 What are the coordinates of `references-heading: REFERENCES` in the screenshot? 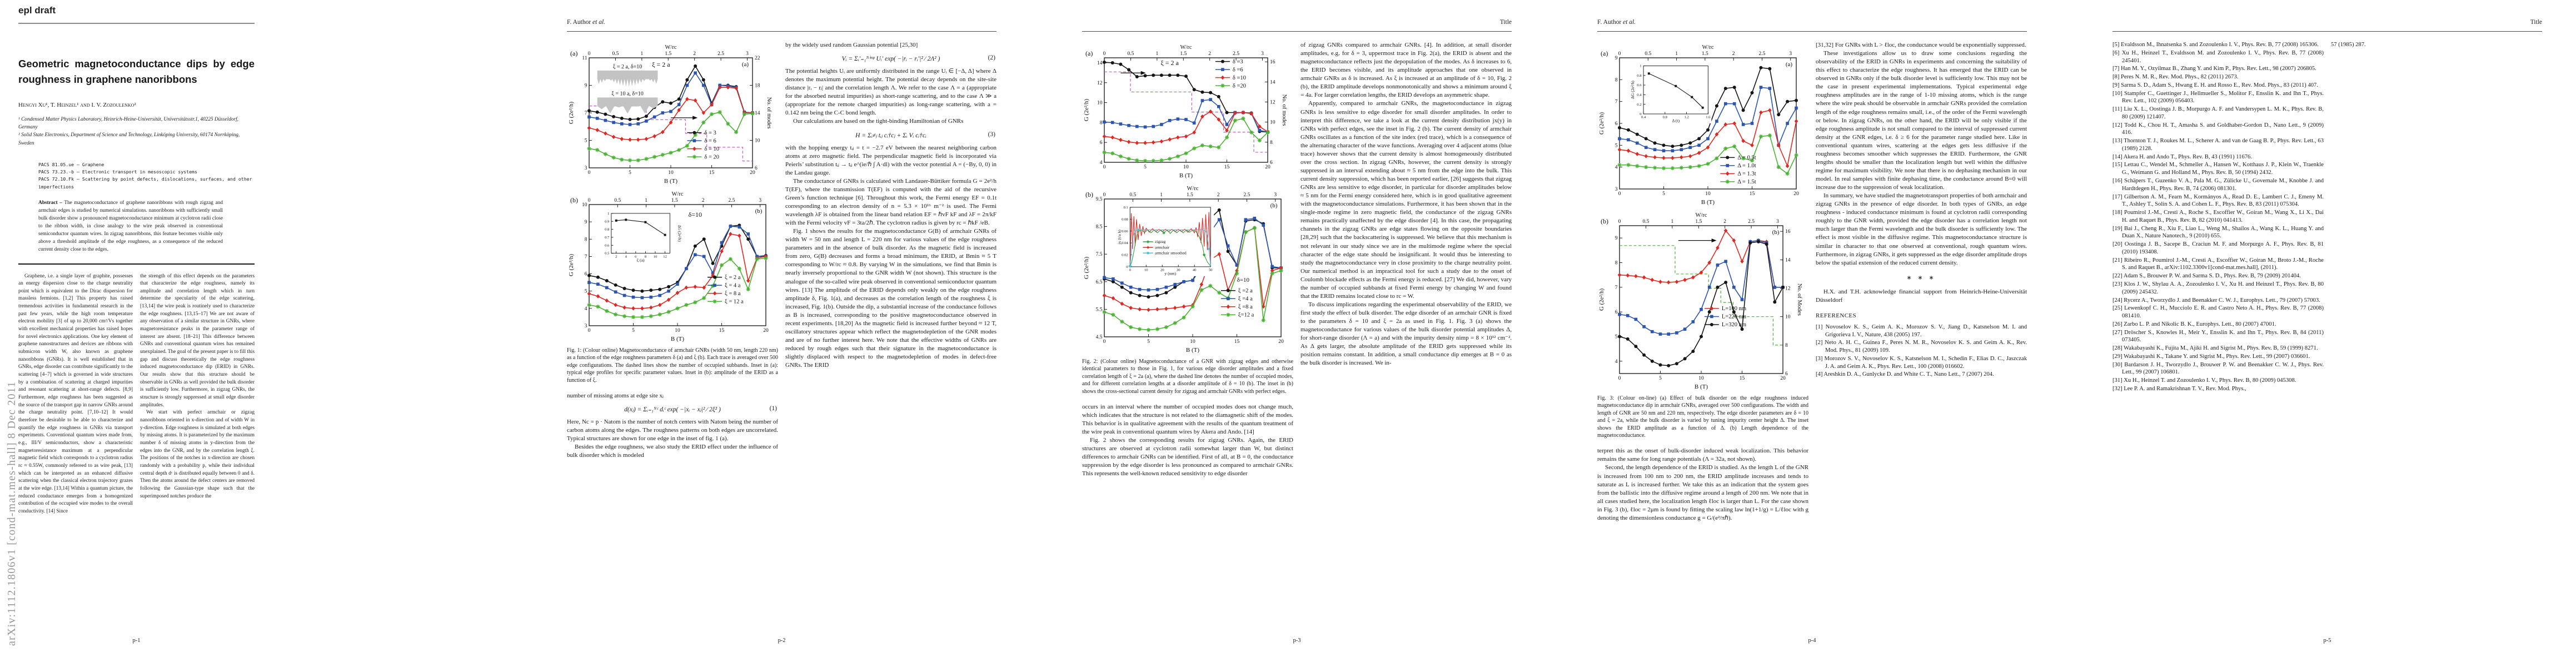 It's located at (1836, 315).